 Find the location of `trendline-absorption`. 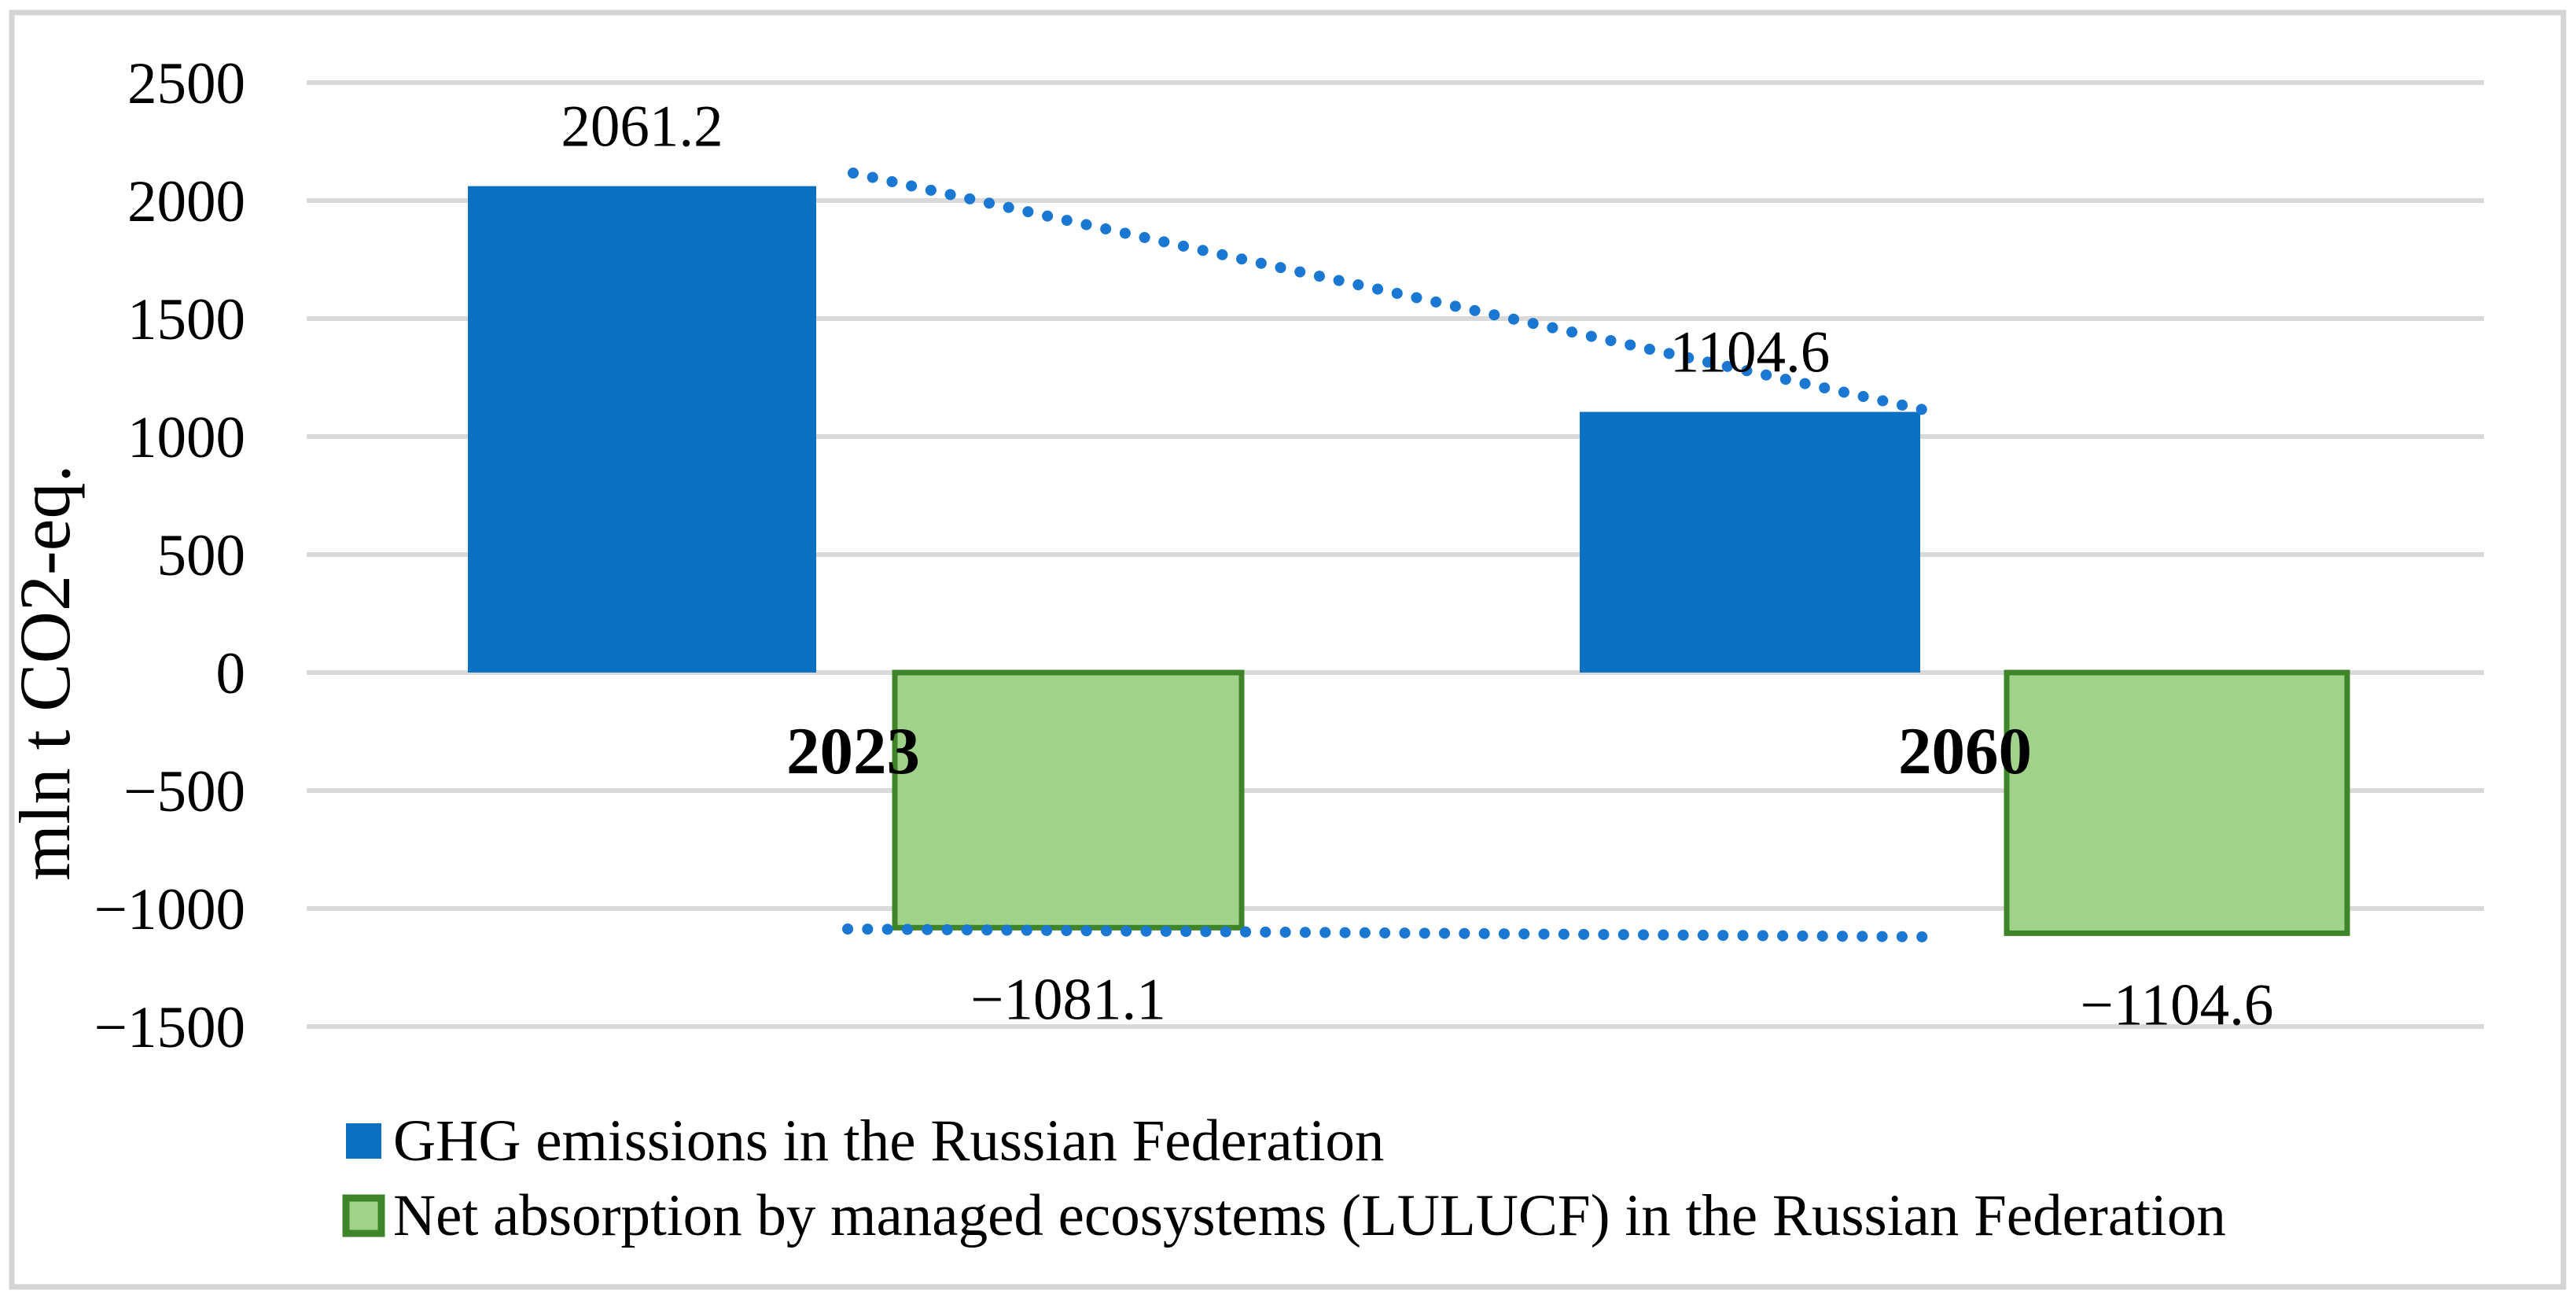

trendline-absorption is located at coordinates (1388, 933).